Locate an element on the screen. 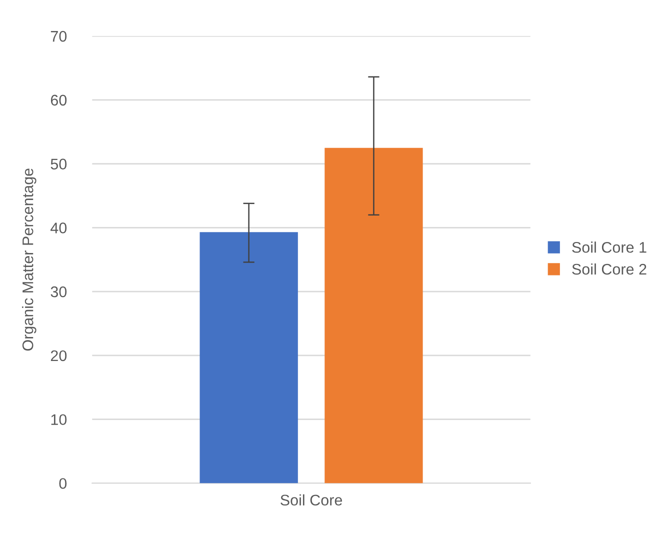 The height and width of the screenshot is (546, 663). y-tick-label: 0 is located at coordinates (63, 483).